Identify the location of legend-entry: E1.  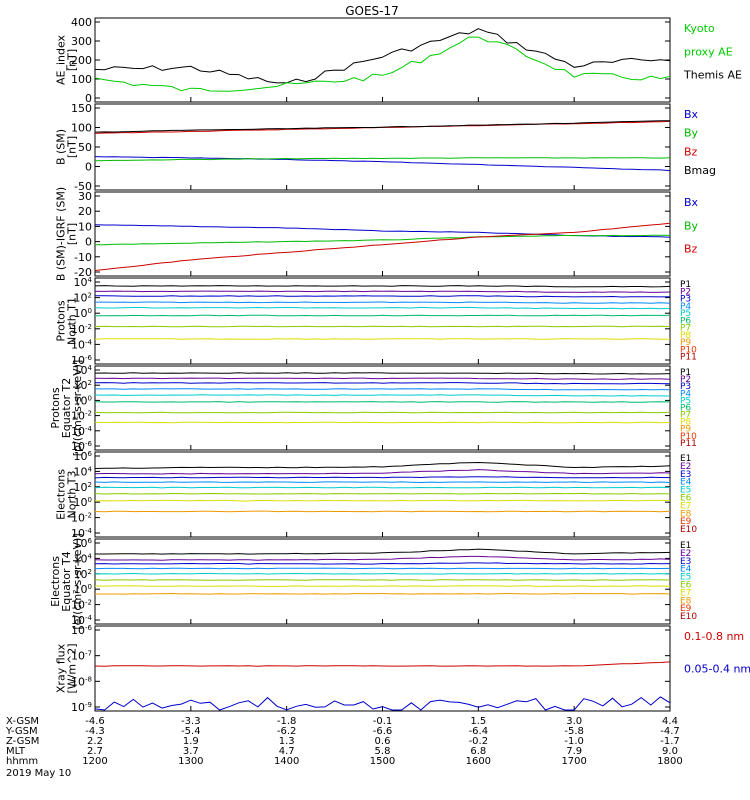
(685, 459).